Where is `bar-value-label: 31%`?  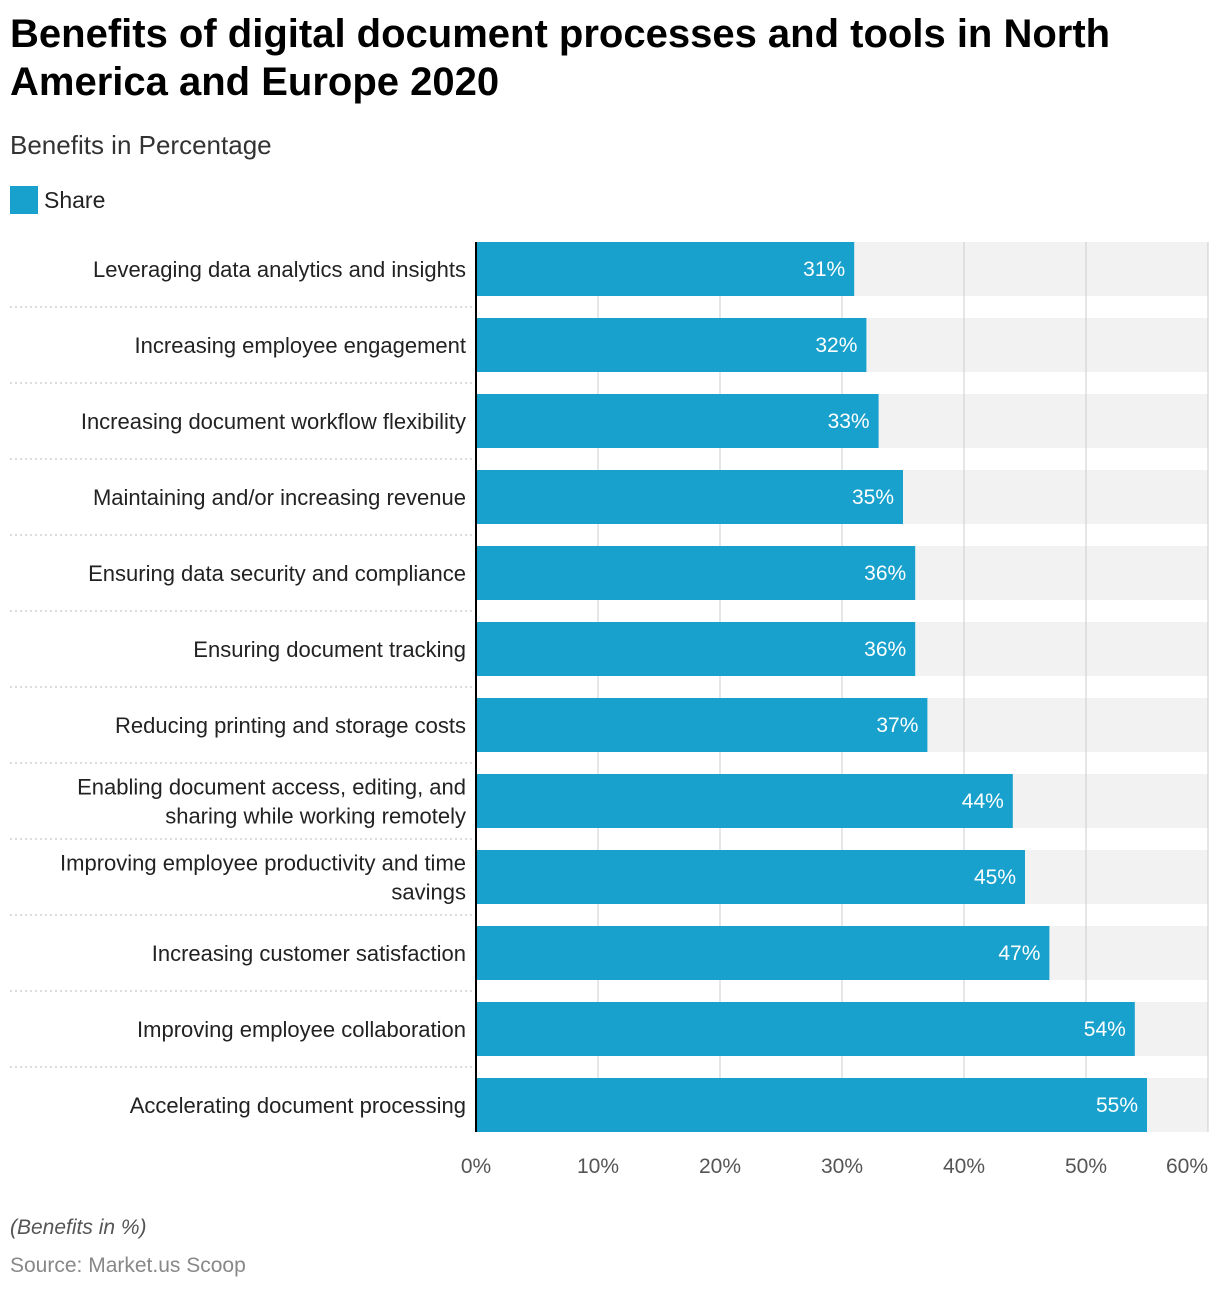 bar-value-label: 31% is located at coordinates (824, 269).